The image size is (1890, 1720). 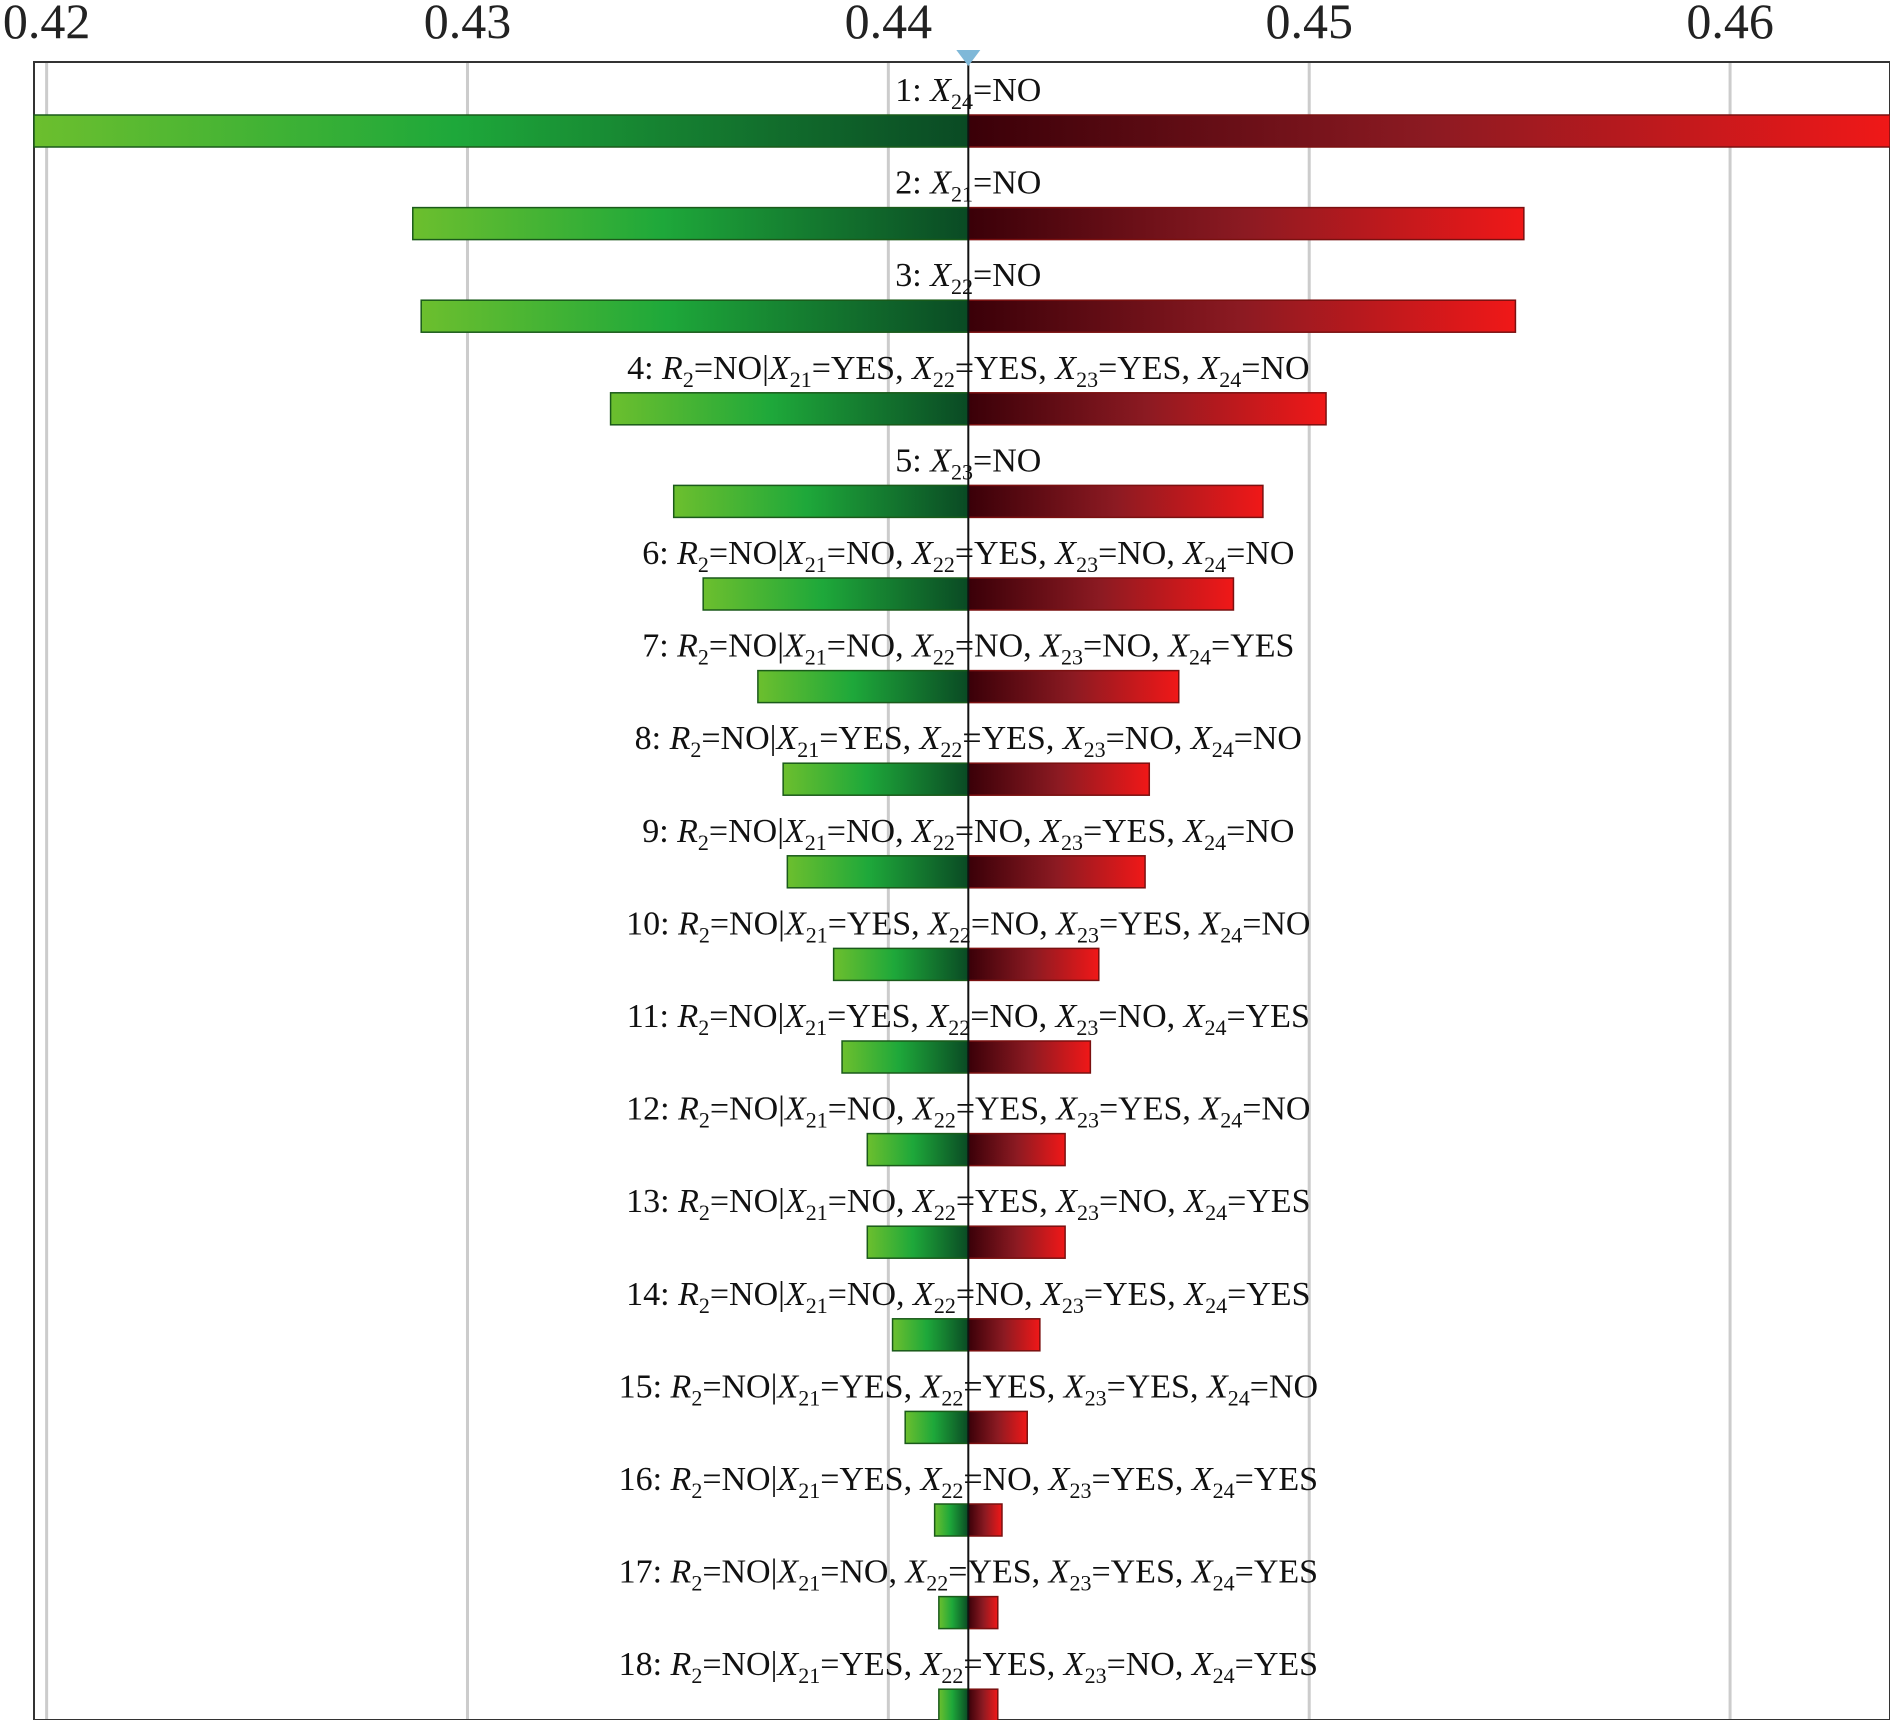 What do you see at coordinates (968, 556) in the screenshot?
I see `bar-label: 6: R2=NO|X21=NO, X22=YES, X23=NO, X24=NO` at bounding box center [968, 556].